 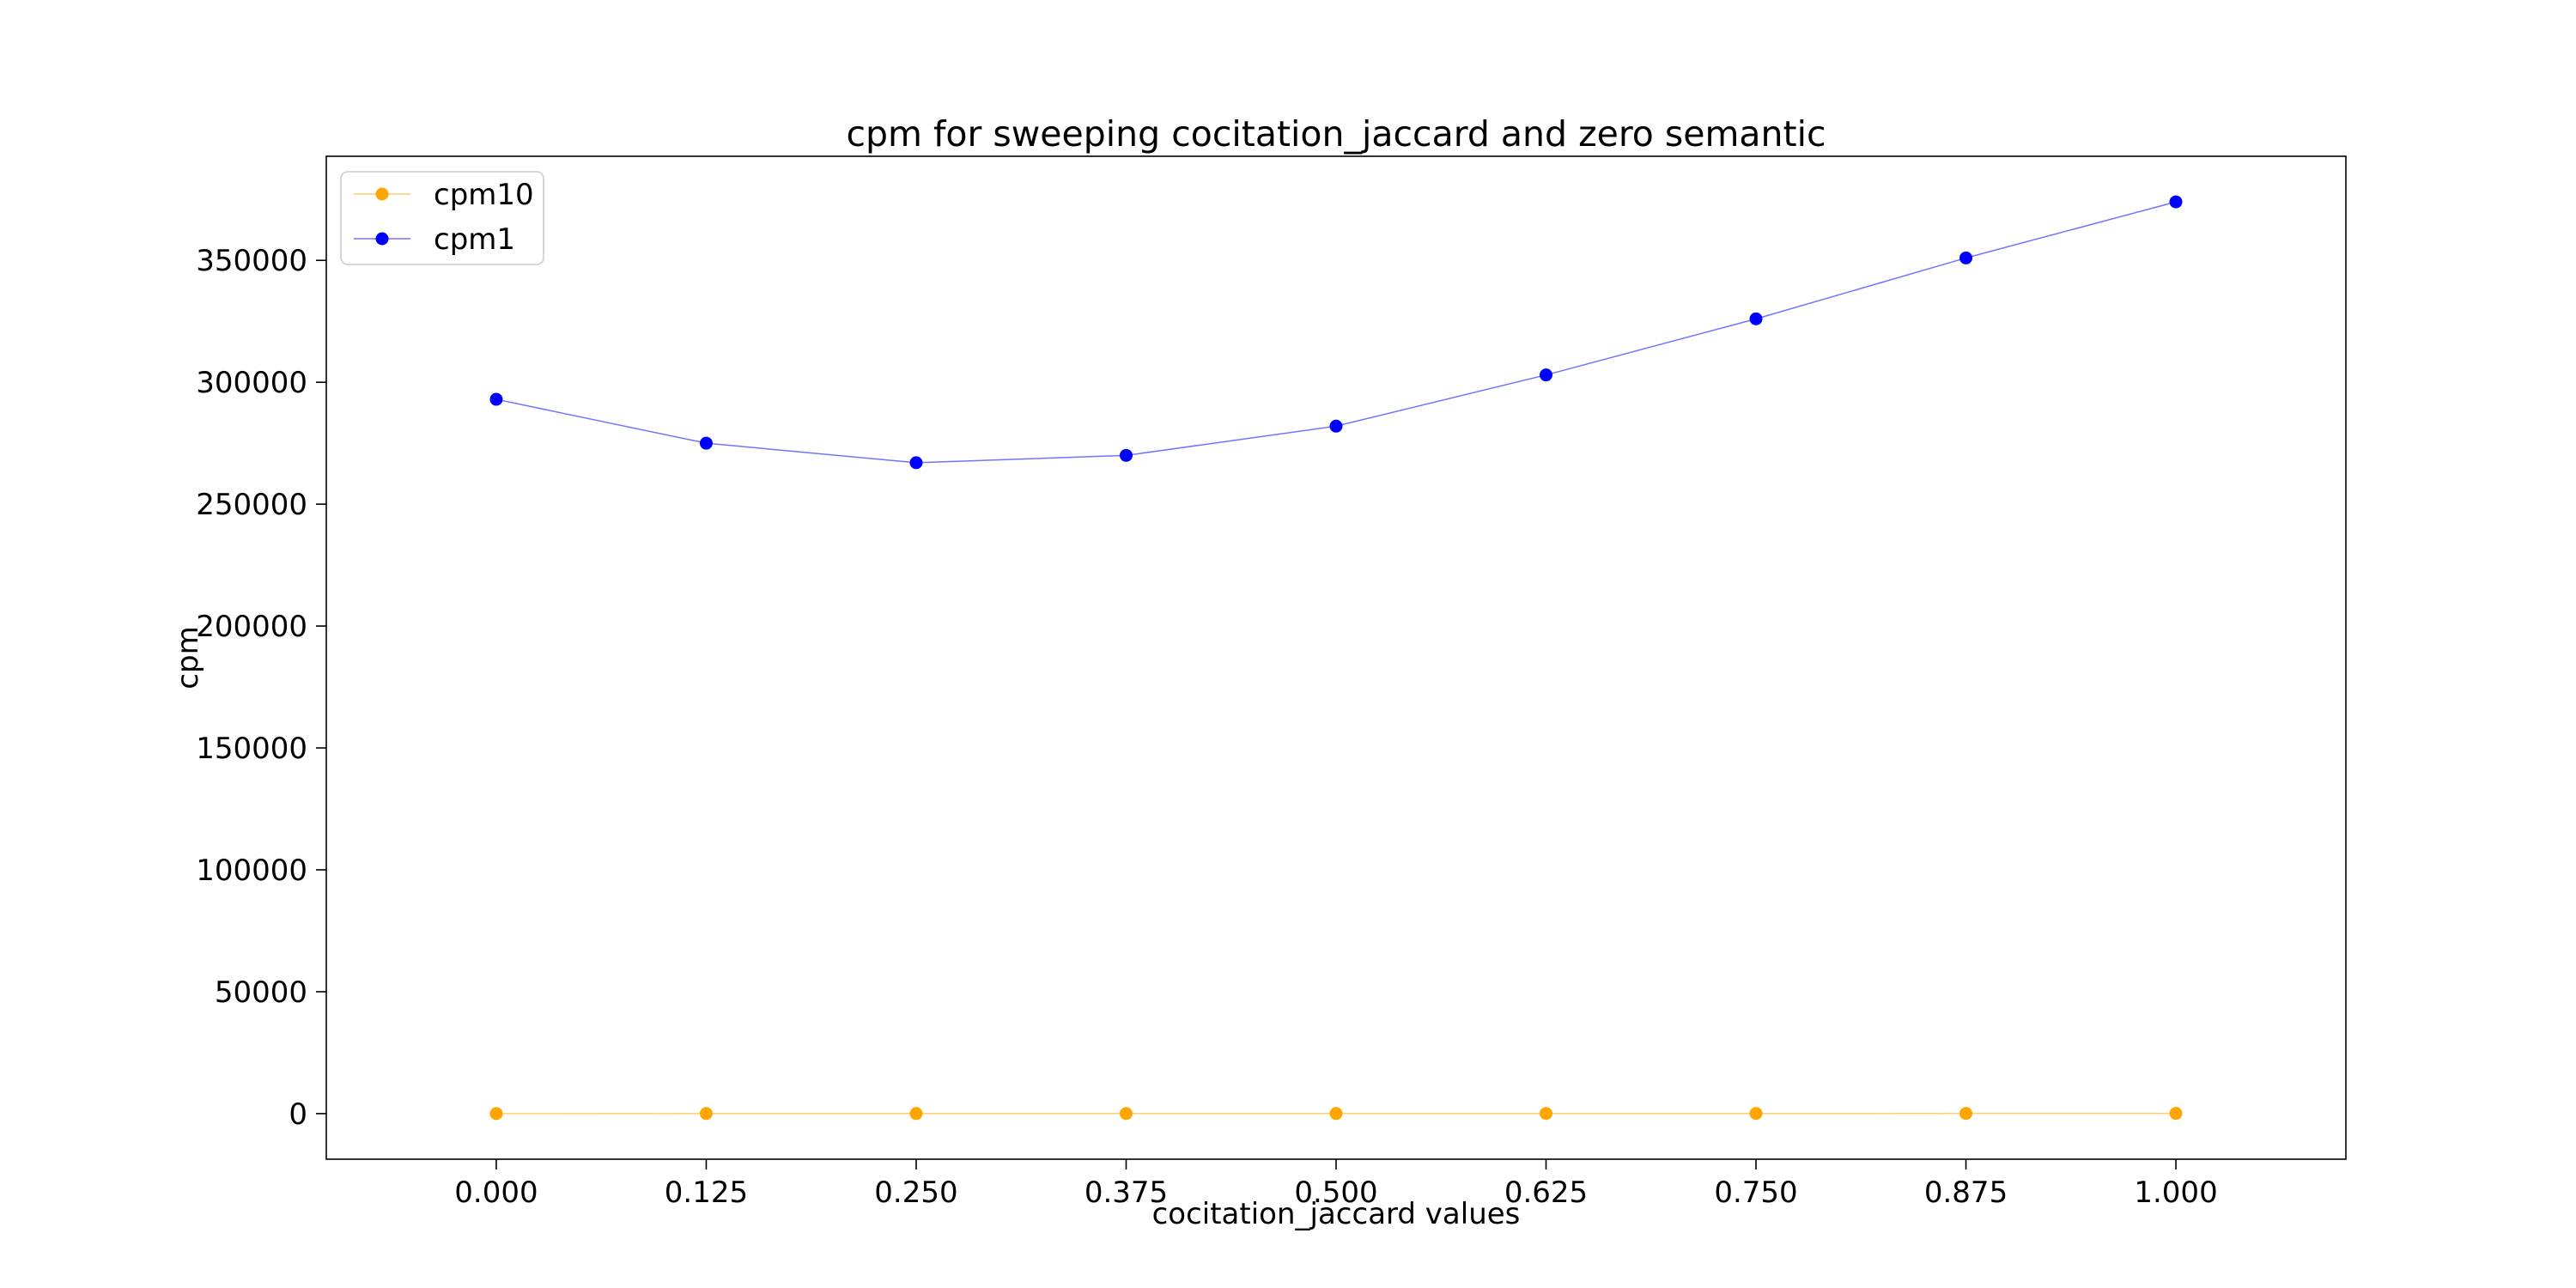 What do you see at coordinates (915, 1193) in the screenshot?
I see `x-tick-label: 0.250` at bounding box center [915, 1193].